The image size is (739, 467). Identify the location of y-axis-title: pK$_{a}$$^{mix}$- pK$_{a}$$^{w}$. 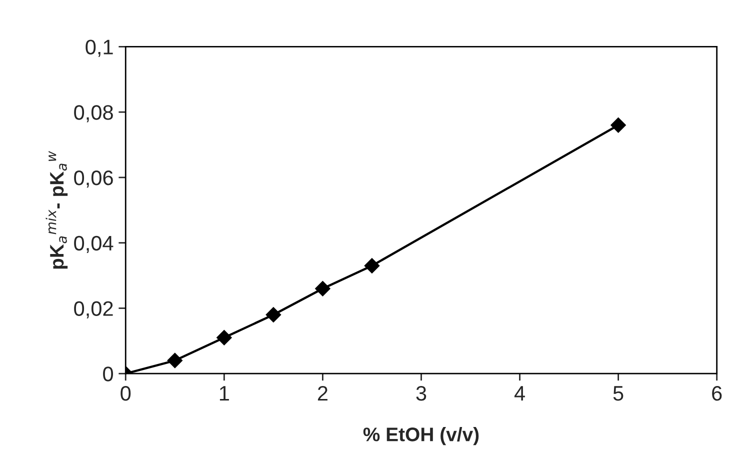
(57, 209).